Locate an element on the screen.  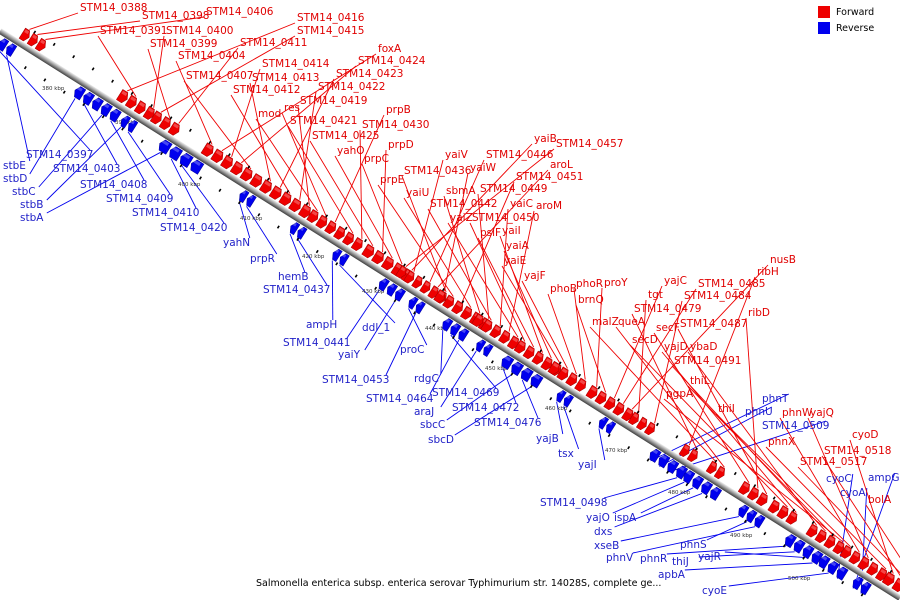
legend-forward-label: Forward is located at coordinates (855, 12).